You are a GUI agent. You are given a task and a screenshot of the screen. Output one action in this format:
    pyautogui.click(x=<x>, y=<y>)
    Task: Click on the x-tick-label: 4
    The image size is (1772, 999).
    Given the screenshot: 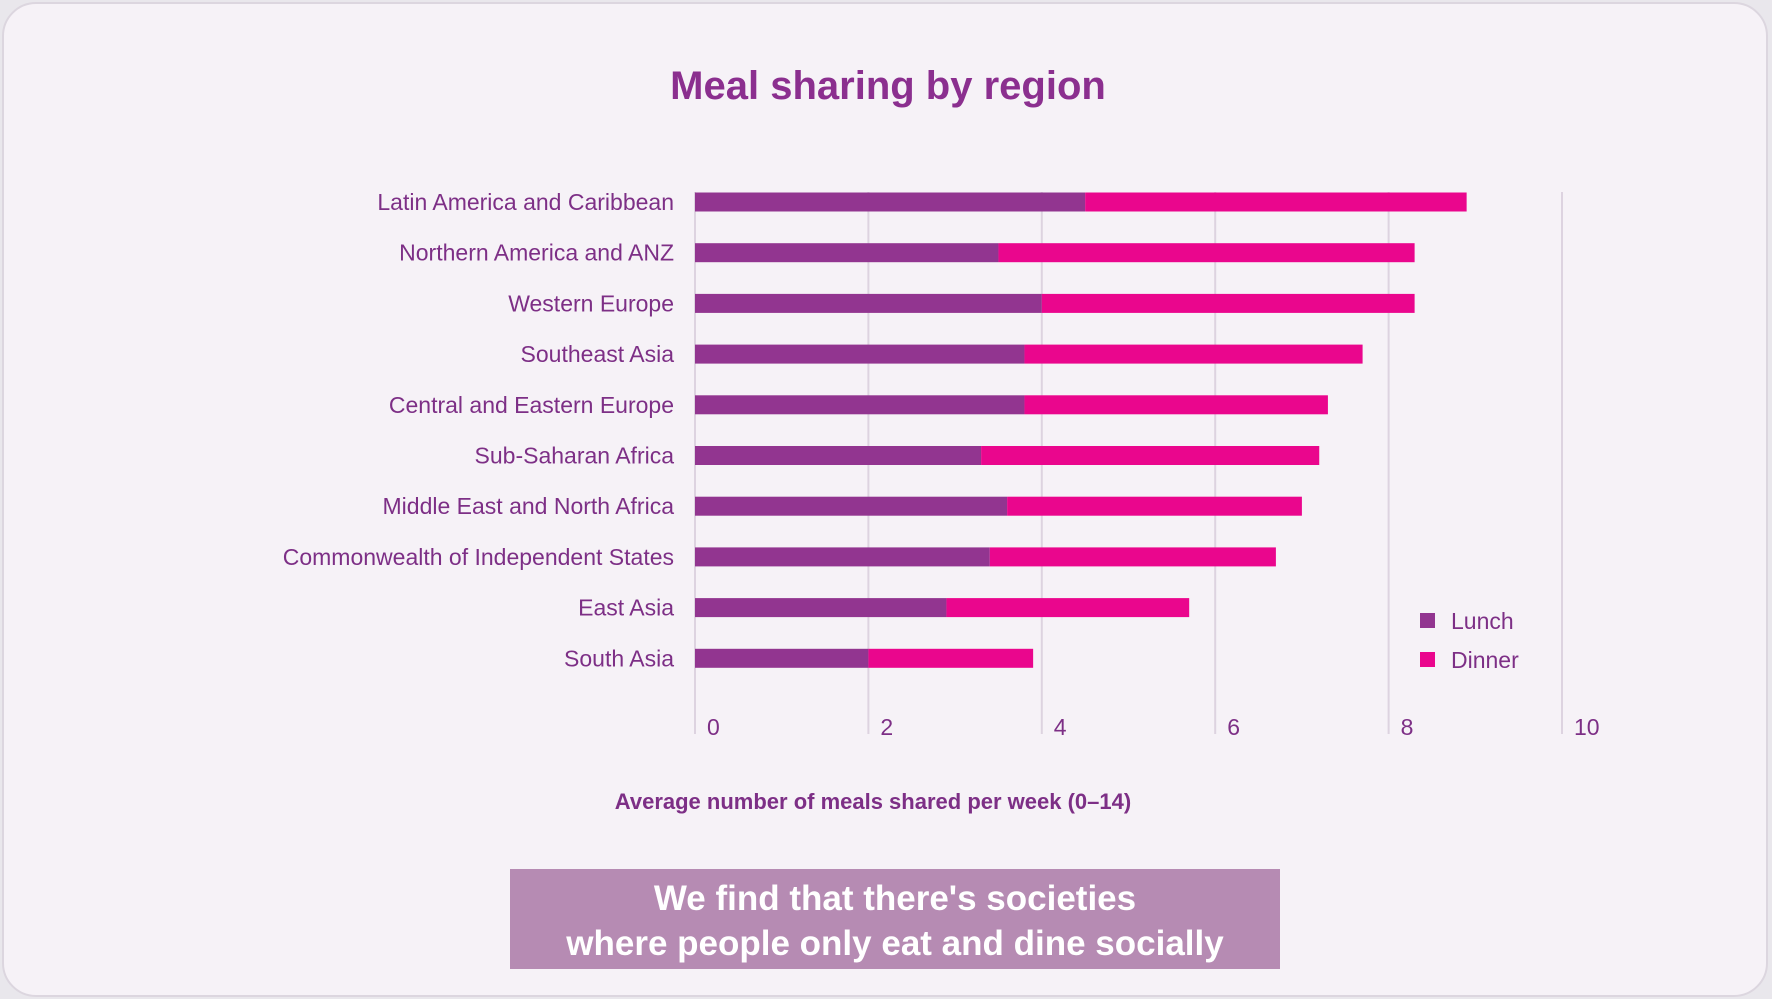 What is the action you would take?
    pyautogui.click(x=1060, y=727)
    